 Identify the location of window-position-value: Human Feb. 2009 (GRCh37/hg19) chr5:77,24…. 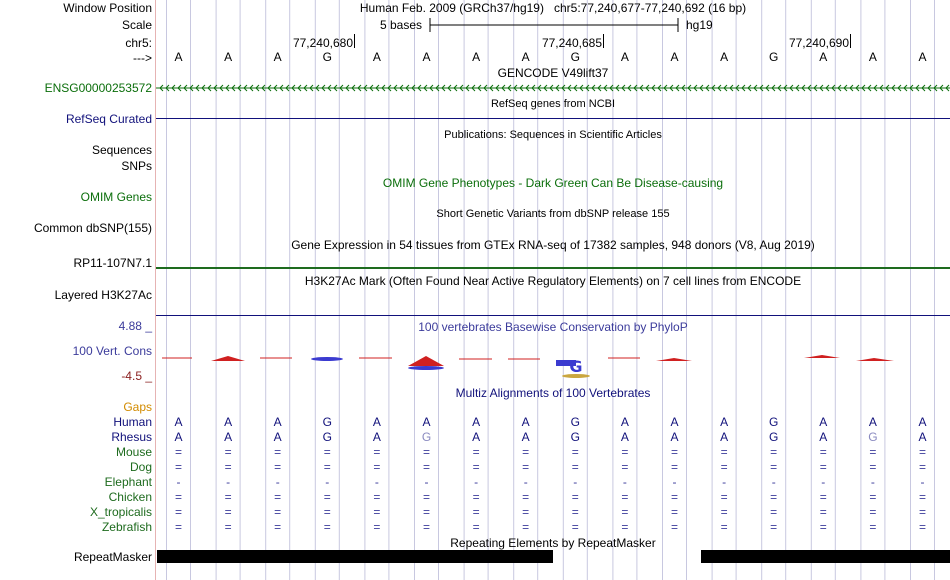
(553, 8).